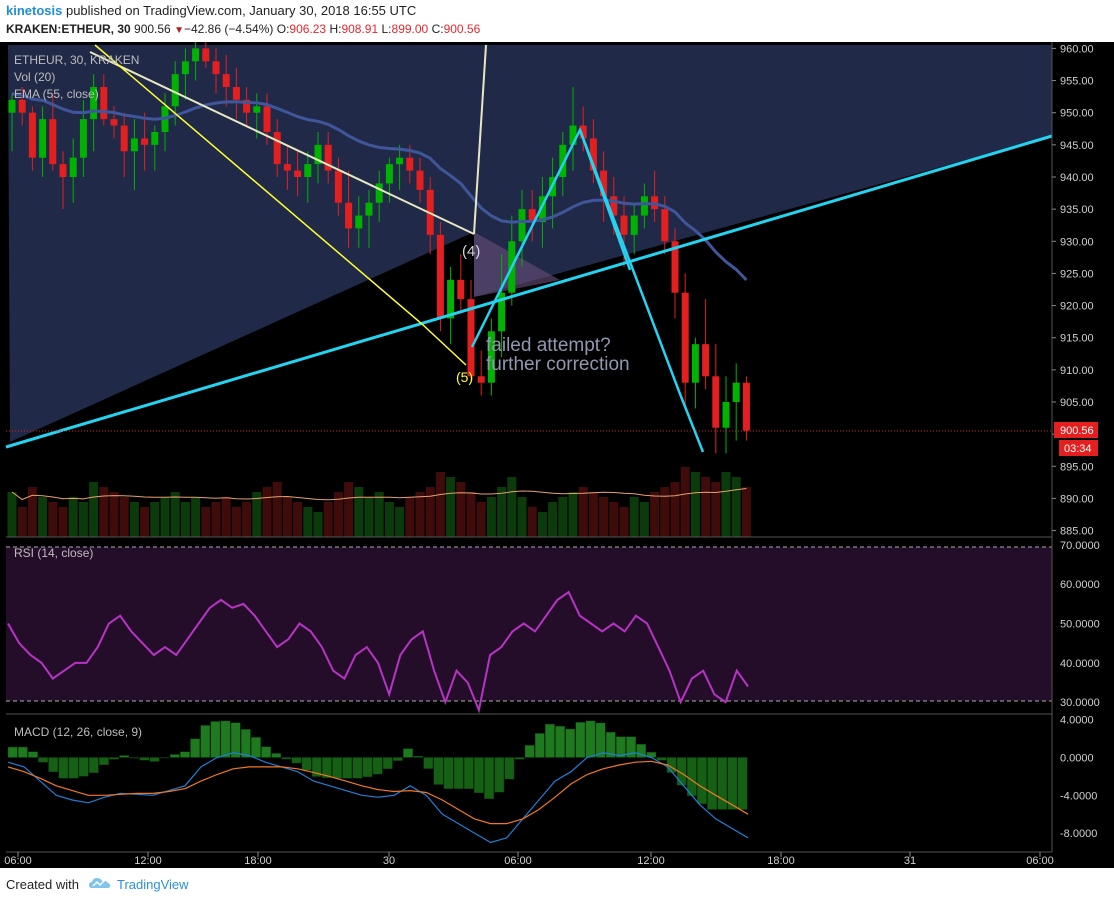 This screenshot has width=1114, height=902. I want to click on down-triangle-icon: ▼, so click(179, 30).